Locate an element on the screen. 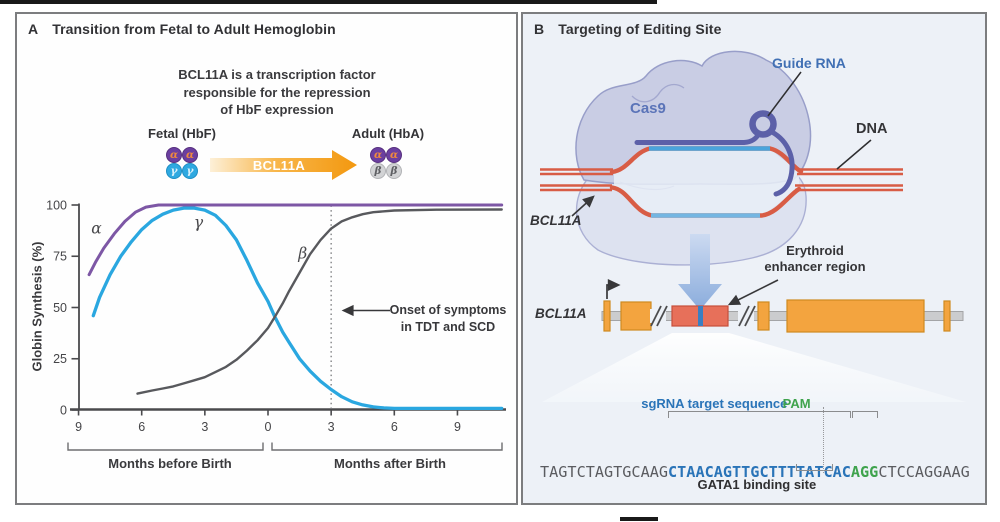 This screenshot has width=1000, height=522. months-before-birth-label: Months before Birth is located at coordinates (170, 463).